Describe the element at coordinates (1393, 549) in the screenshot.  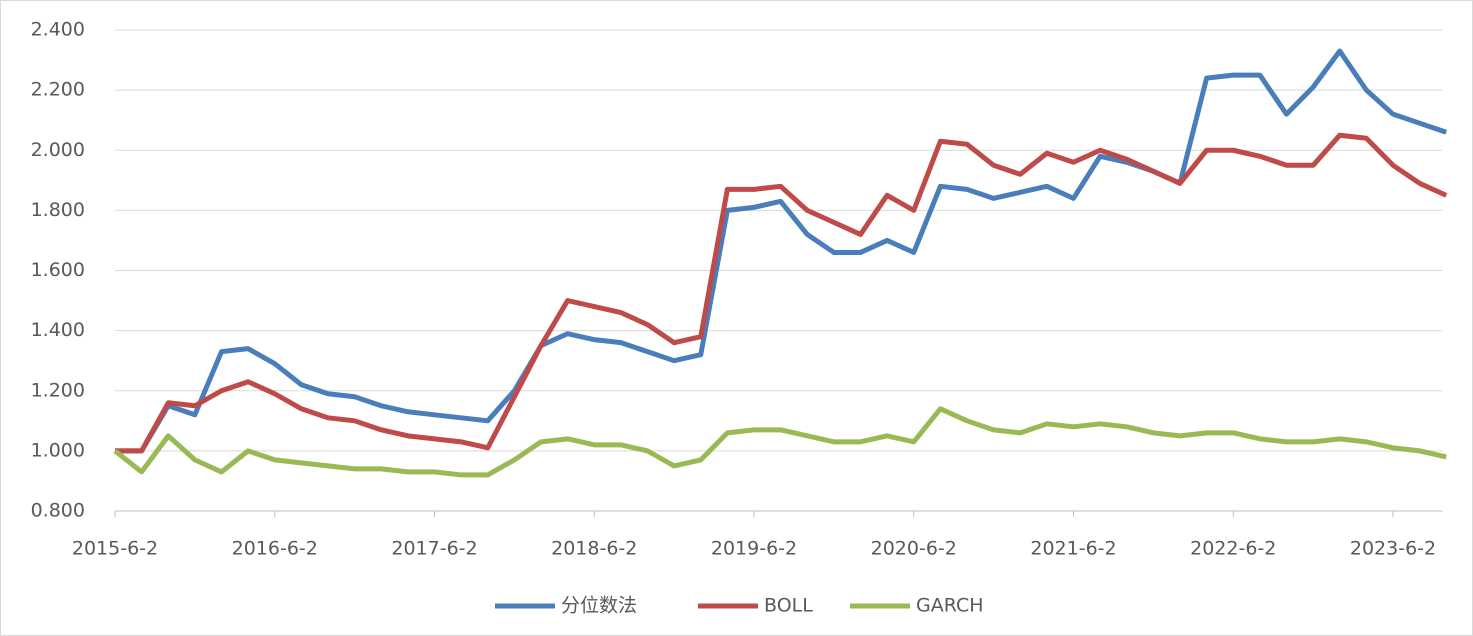
I see `x-tick-label: 2023-6-2` at that location.